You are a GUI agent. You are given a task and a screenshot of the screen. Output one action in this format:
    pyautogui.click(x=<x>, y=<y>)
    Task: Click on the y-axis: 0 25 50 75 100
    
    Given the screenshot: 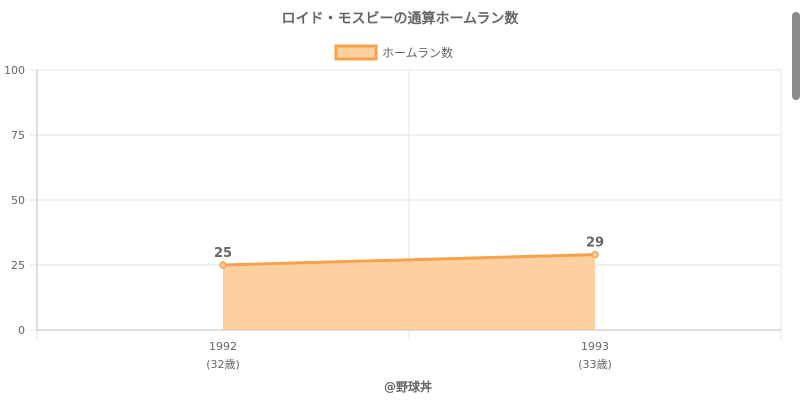 What is the action you would take?
    pyautogui.click(x=21, y=200)
    